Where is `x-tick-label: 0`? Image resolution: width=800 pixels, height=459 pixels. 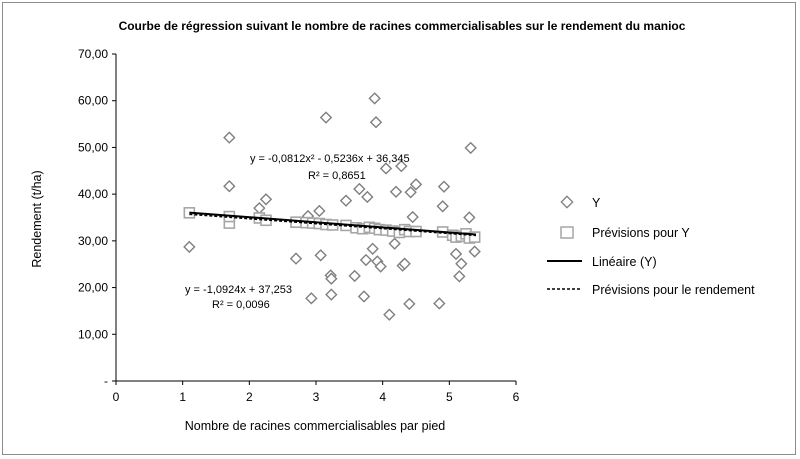 x-tick-label: 0 is located at coordinates (116, 397).